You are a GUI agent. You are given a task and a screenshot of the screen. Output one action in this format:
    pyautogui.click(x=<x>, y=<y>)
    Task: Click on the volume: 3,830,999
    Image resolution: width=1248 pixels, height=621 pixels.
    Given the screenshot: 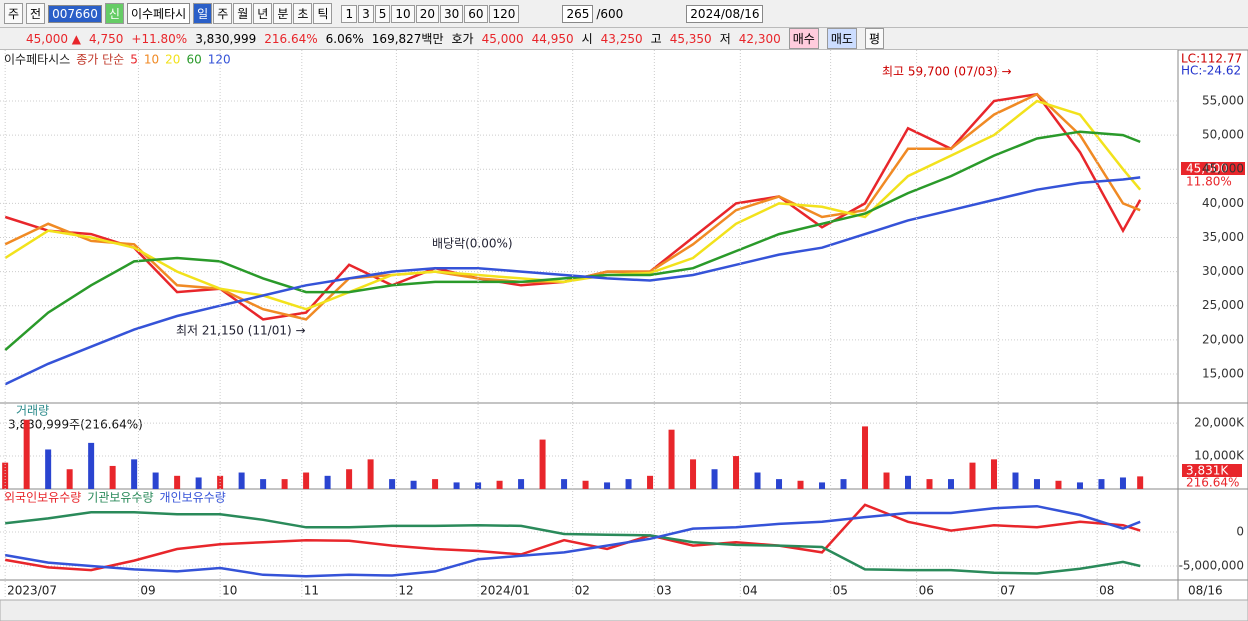 What is the action you would take?
    pyautogui.click(x=226, y=38)
    